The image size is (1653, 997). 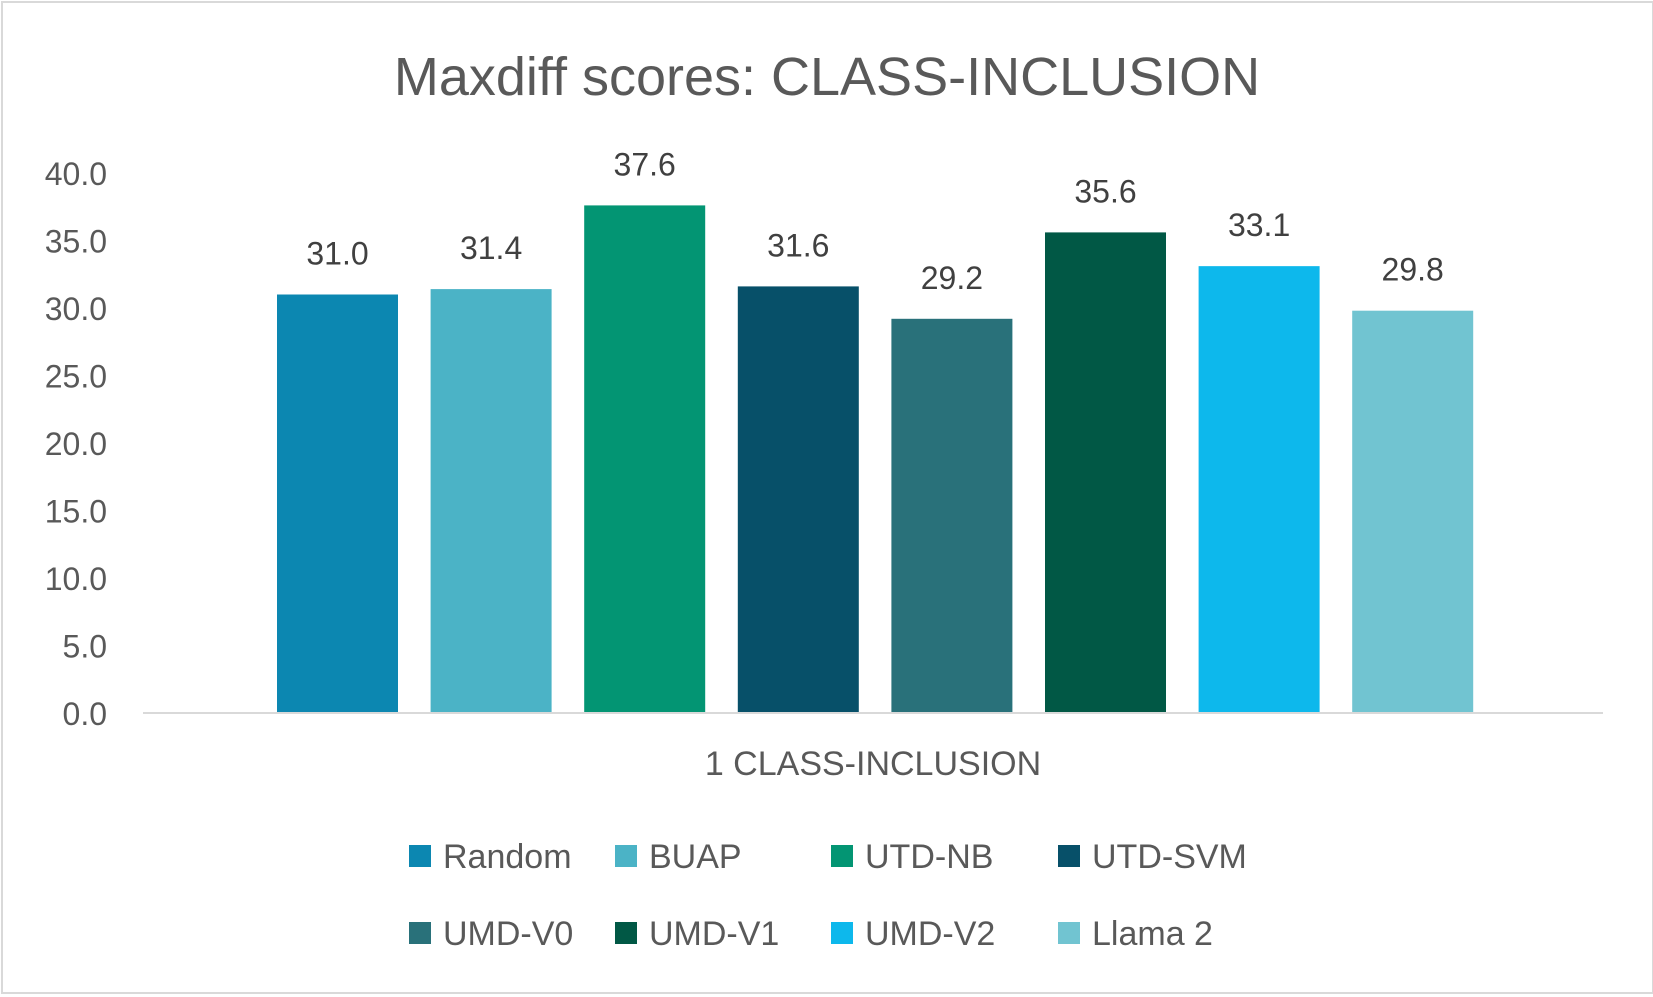 I want to click on legend-label: Llama 2, so click(x=1152, y=934).